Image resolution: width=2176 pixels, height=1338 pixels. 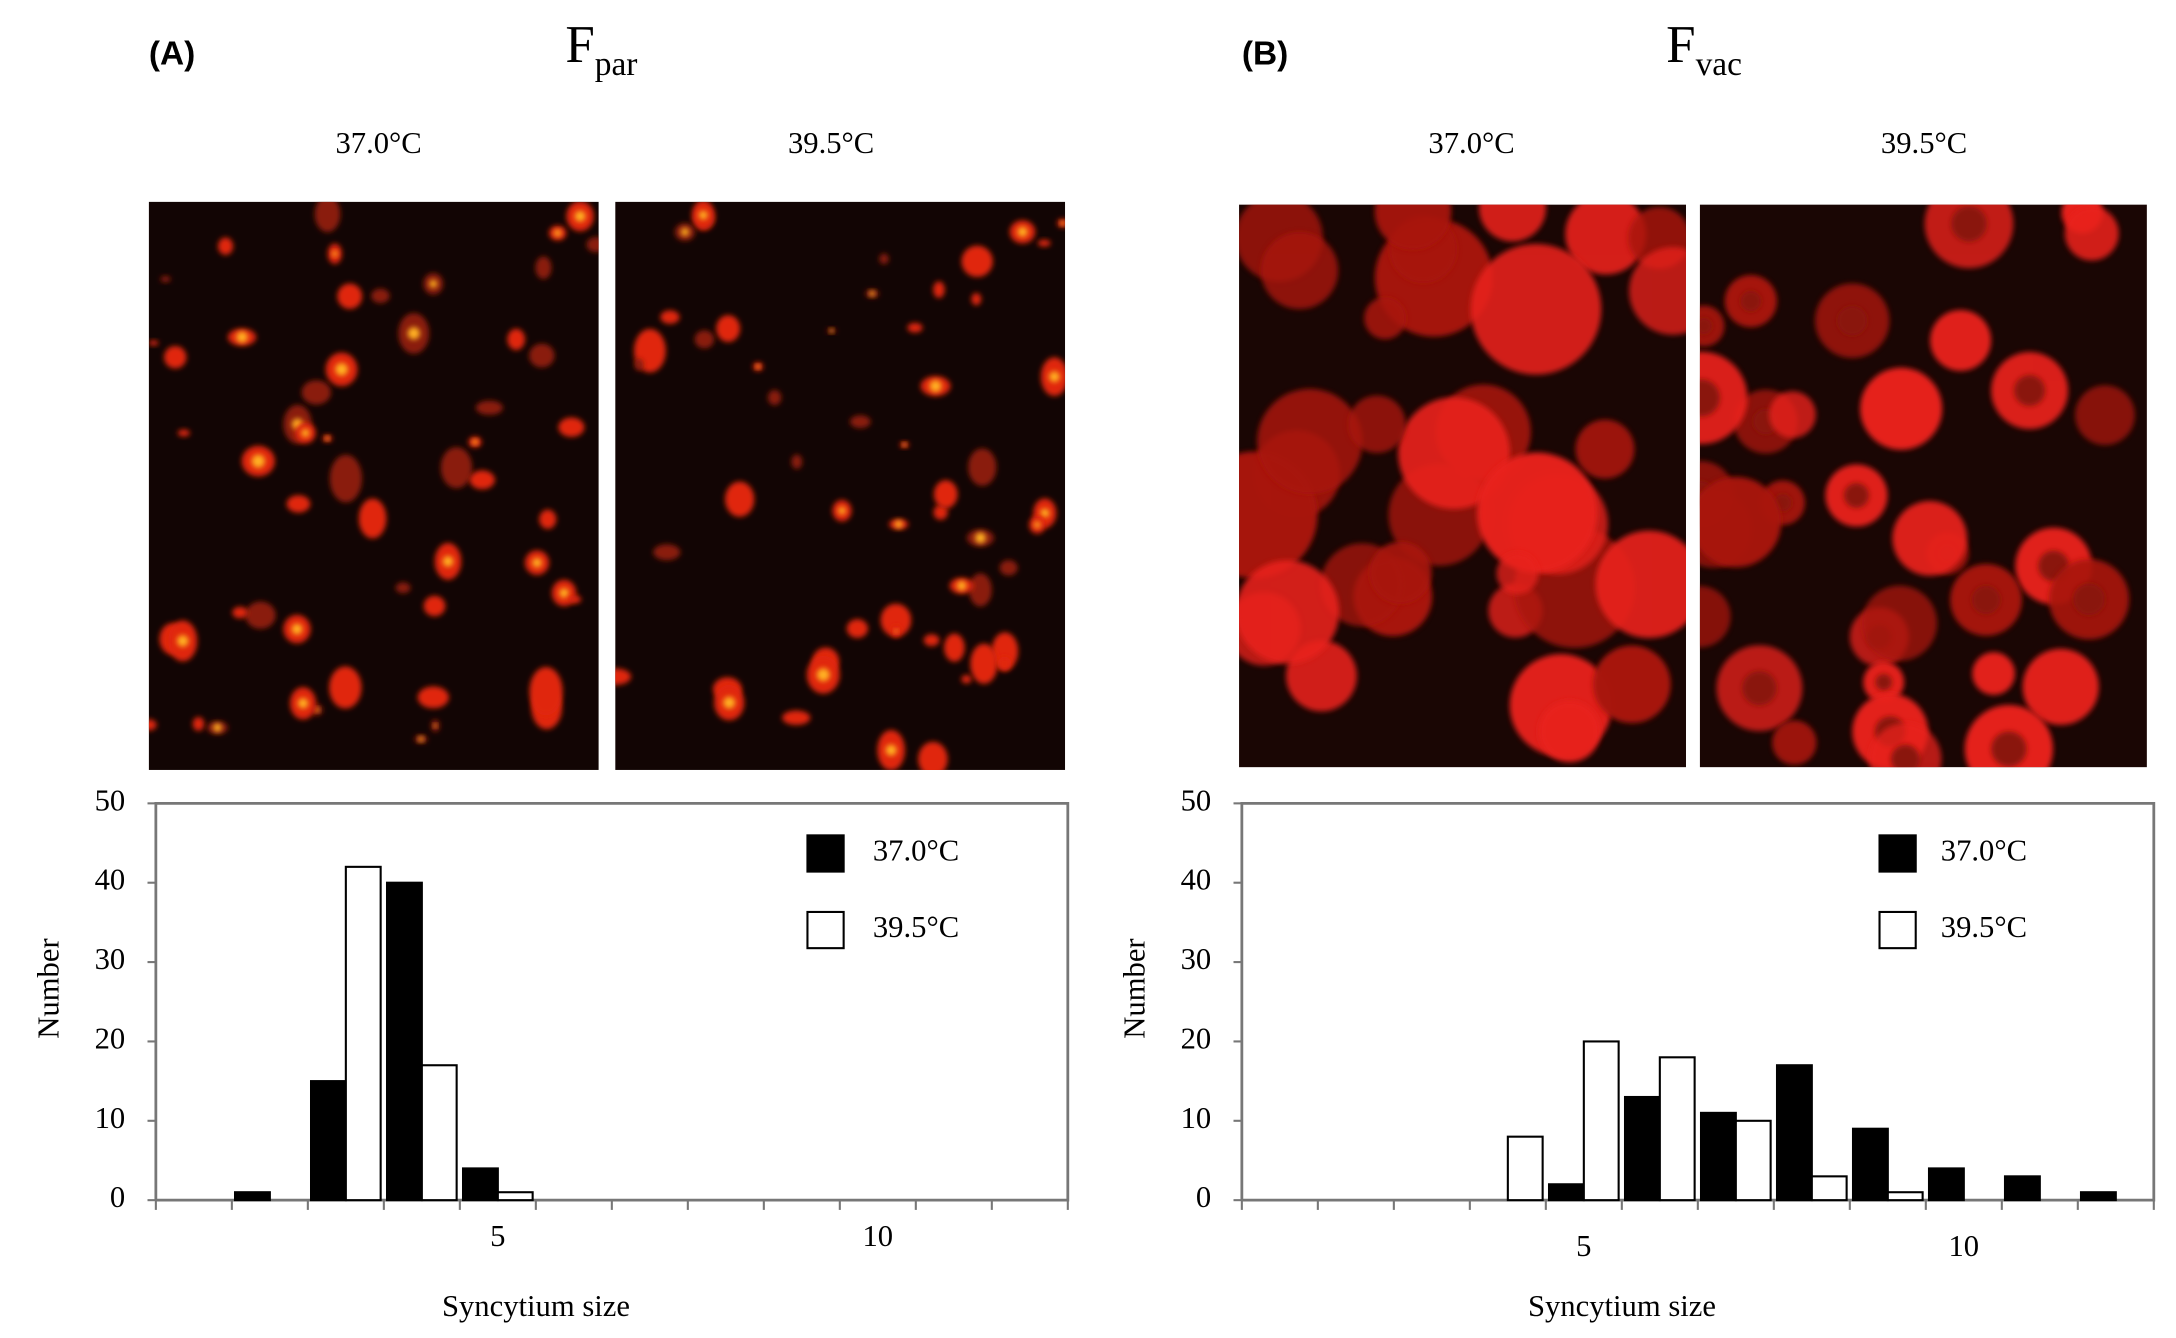 What do you see at coordinates (1924, 143) in the screenshot?
I see `image-label: 39.5°C` at bounding box center [1924, 143].